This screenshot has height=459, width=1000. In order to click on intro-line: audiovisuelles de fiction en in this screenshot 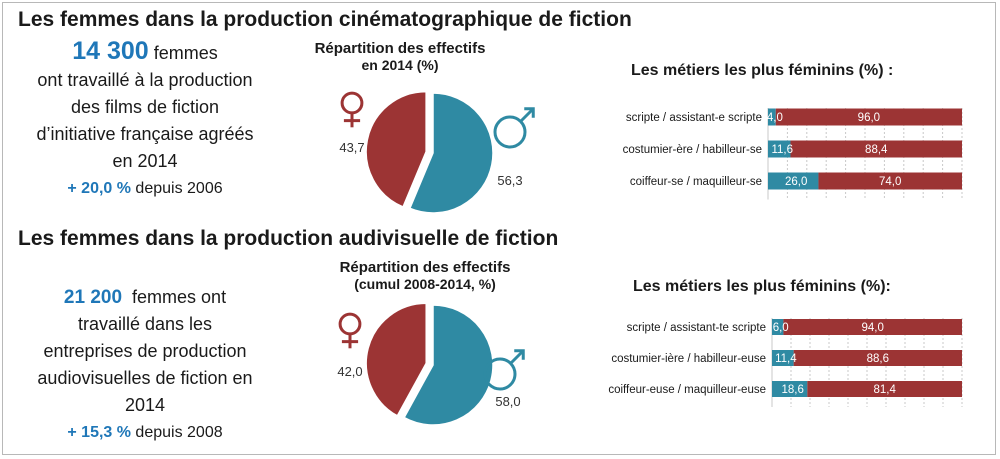, I will do `click(145, 378)`.